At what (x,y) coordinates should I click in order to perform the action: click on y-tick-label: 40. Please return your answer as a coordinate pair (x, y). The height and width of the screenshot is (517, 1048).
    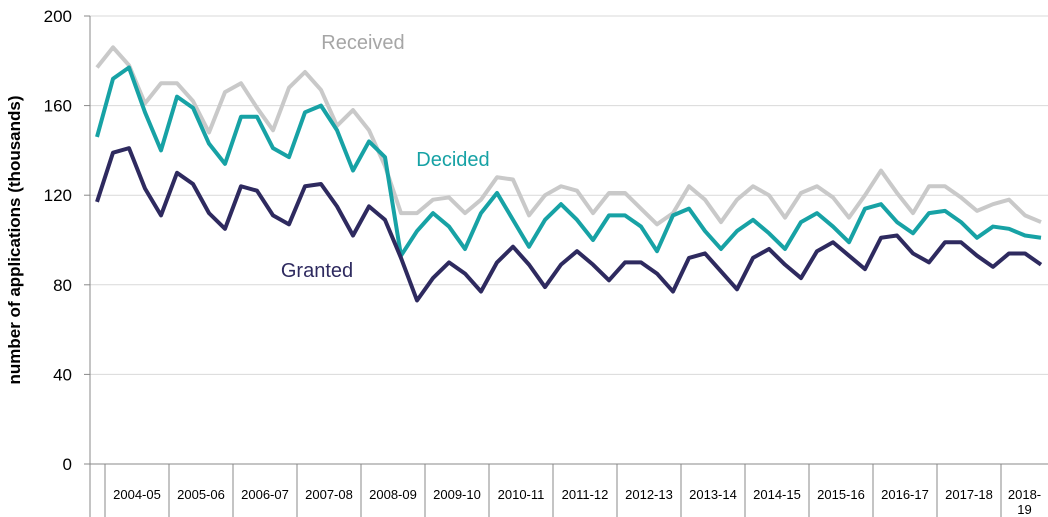
    Looking at the image, I should click on (62, 374).